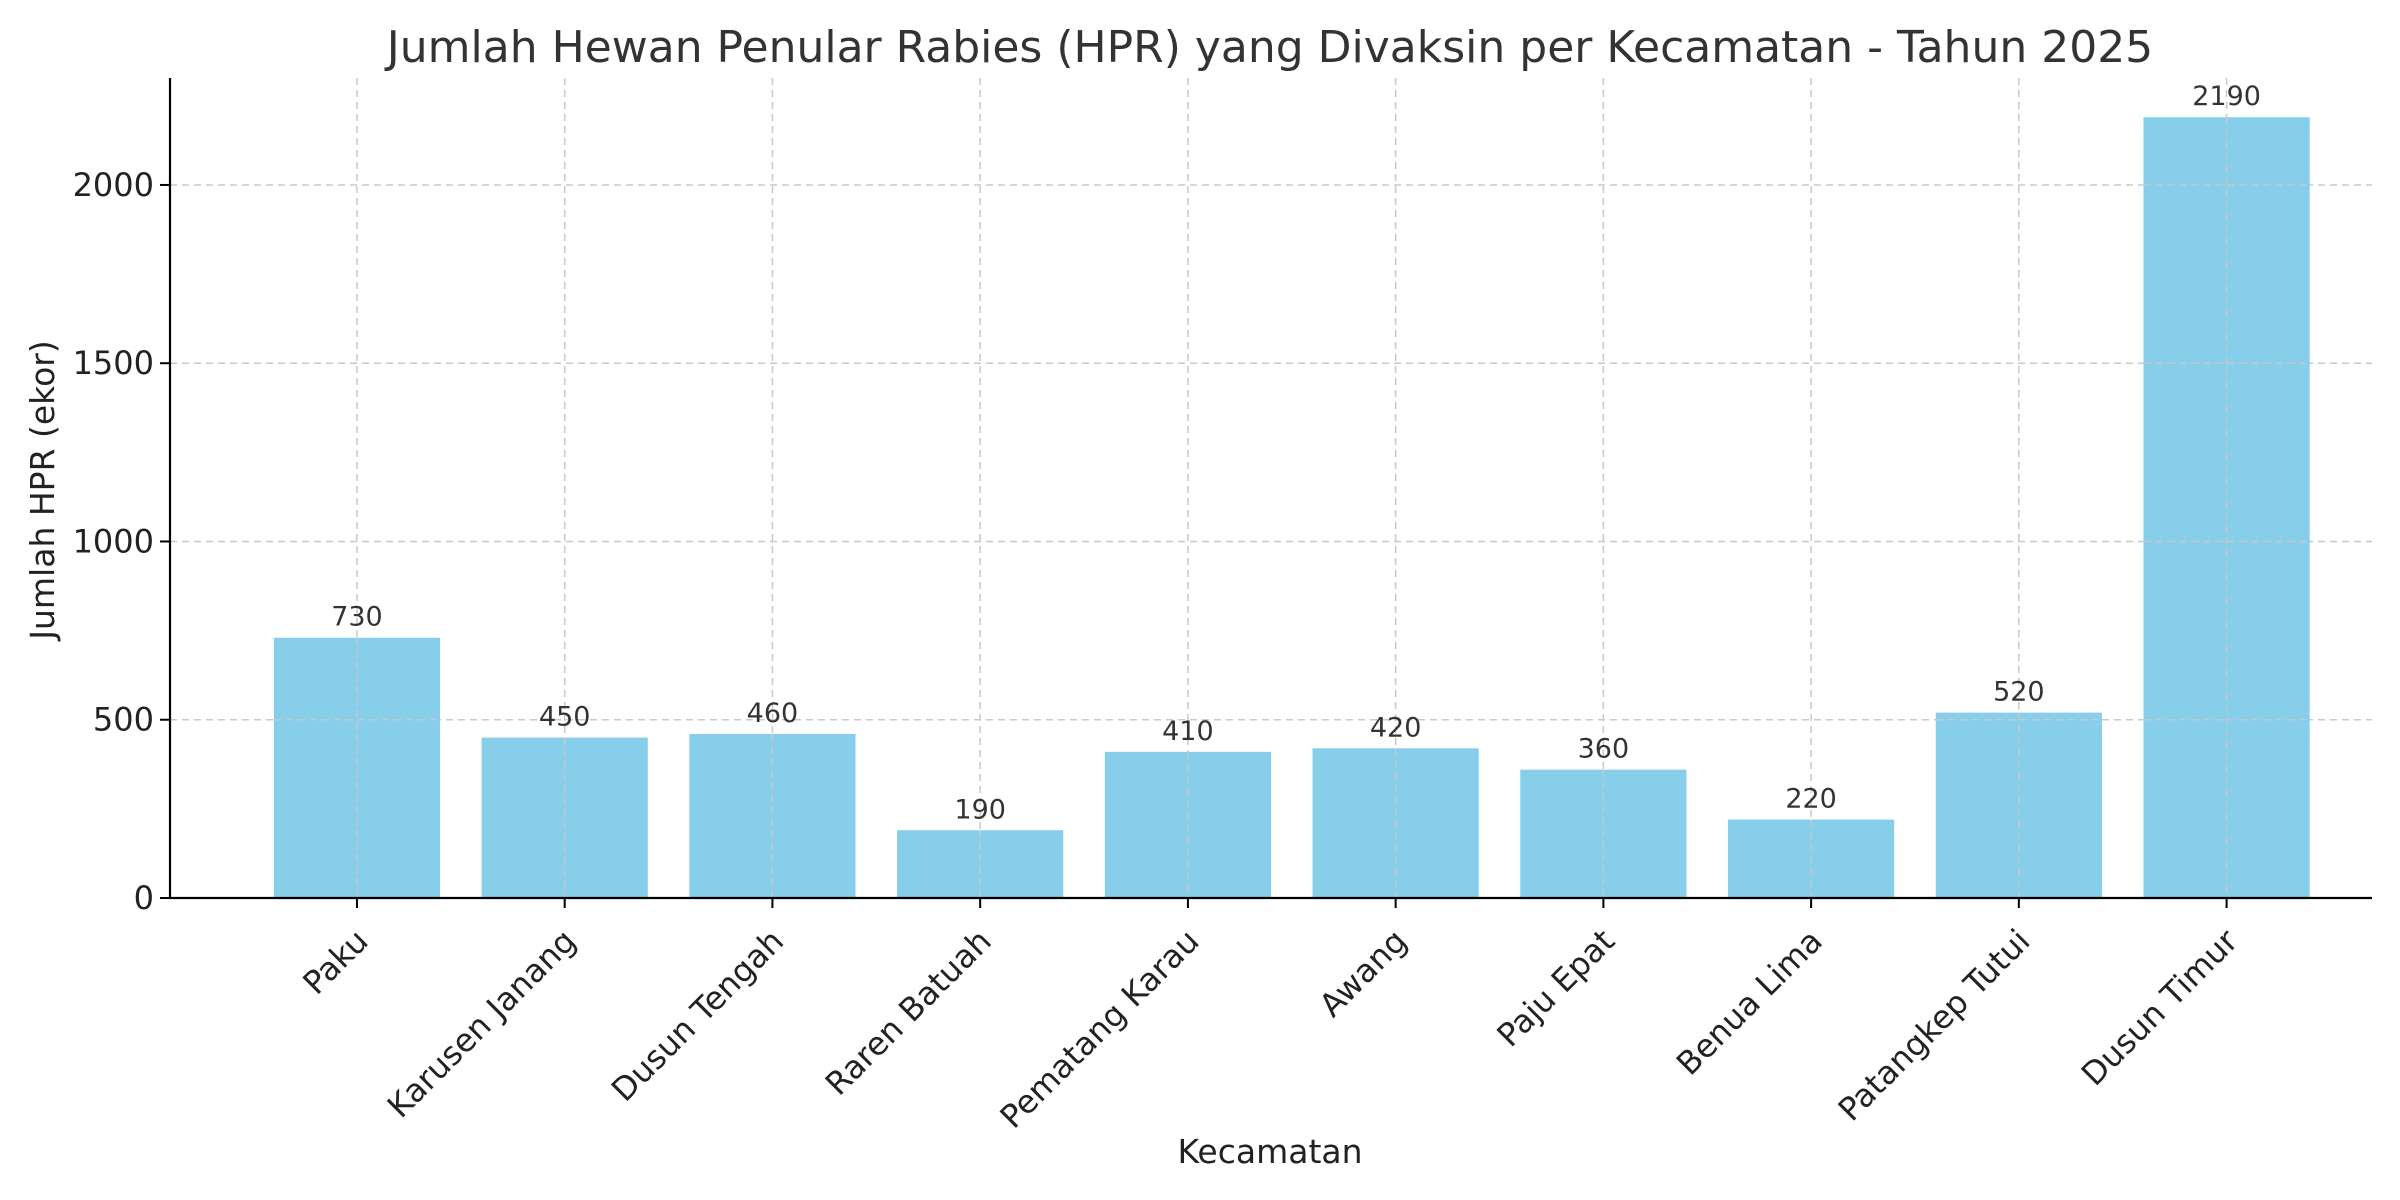  What do you see at coordinates (1934, 1025) in the screenshot?
I see `x-tick-label: Patangkep Tutui` at bounding box center [1934, 1025].